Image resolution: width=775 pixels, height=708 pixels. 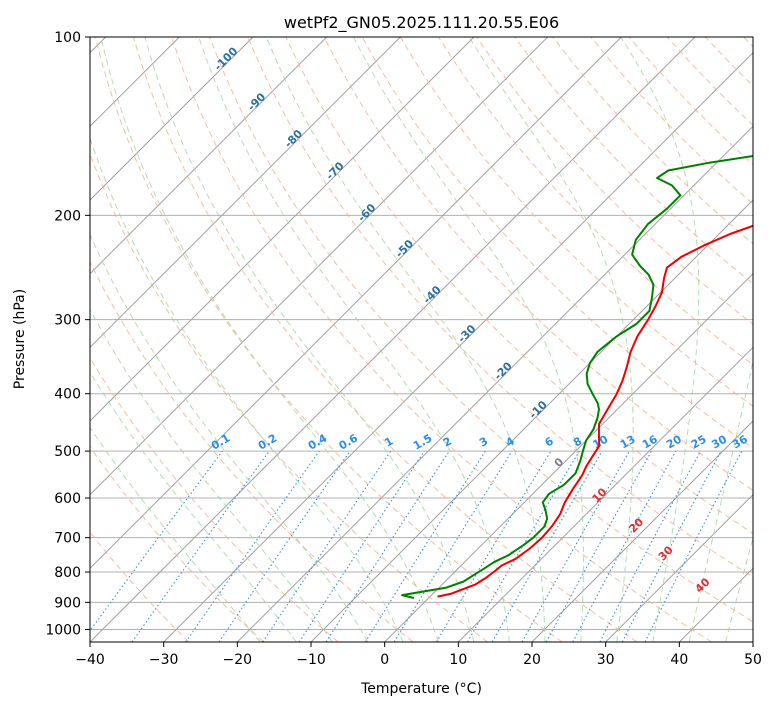 What do you see at coordinates (422, 442) in the screenshot?
I see `mixing-ratio-label: 1.5` at bounding box center [422, 442].